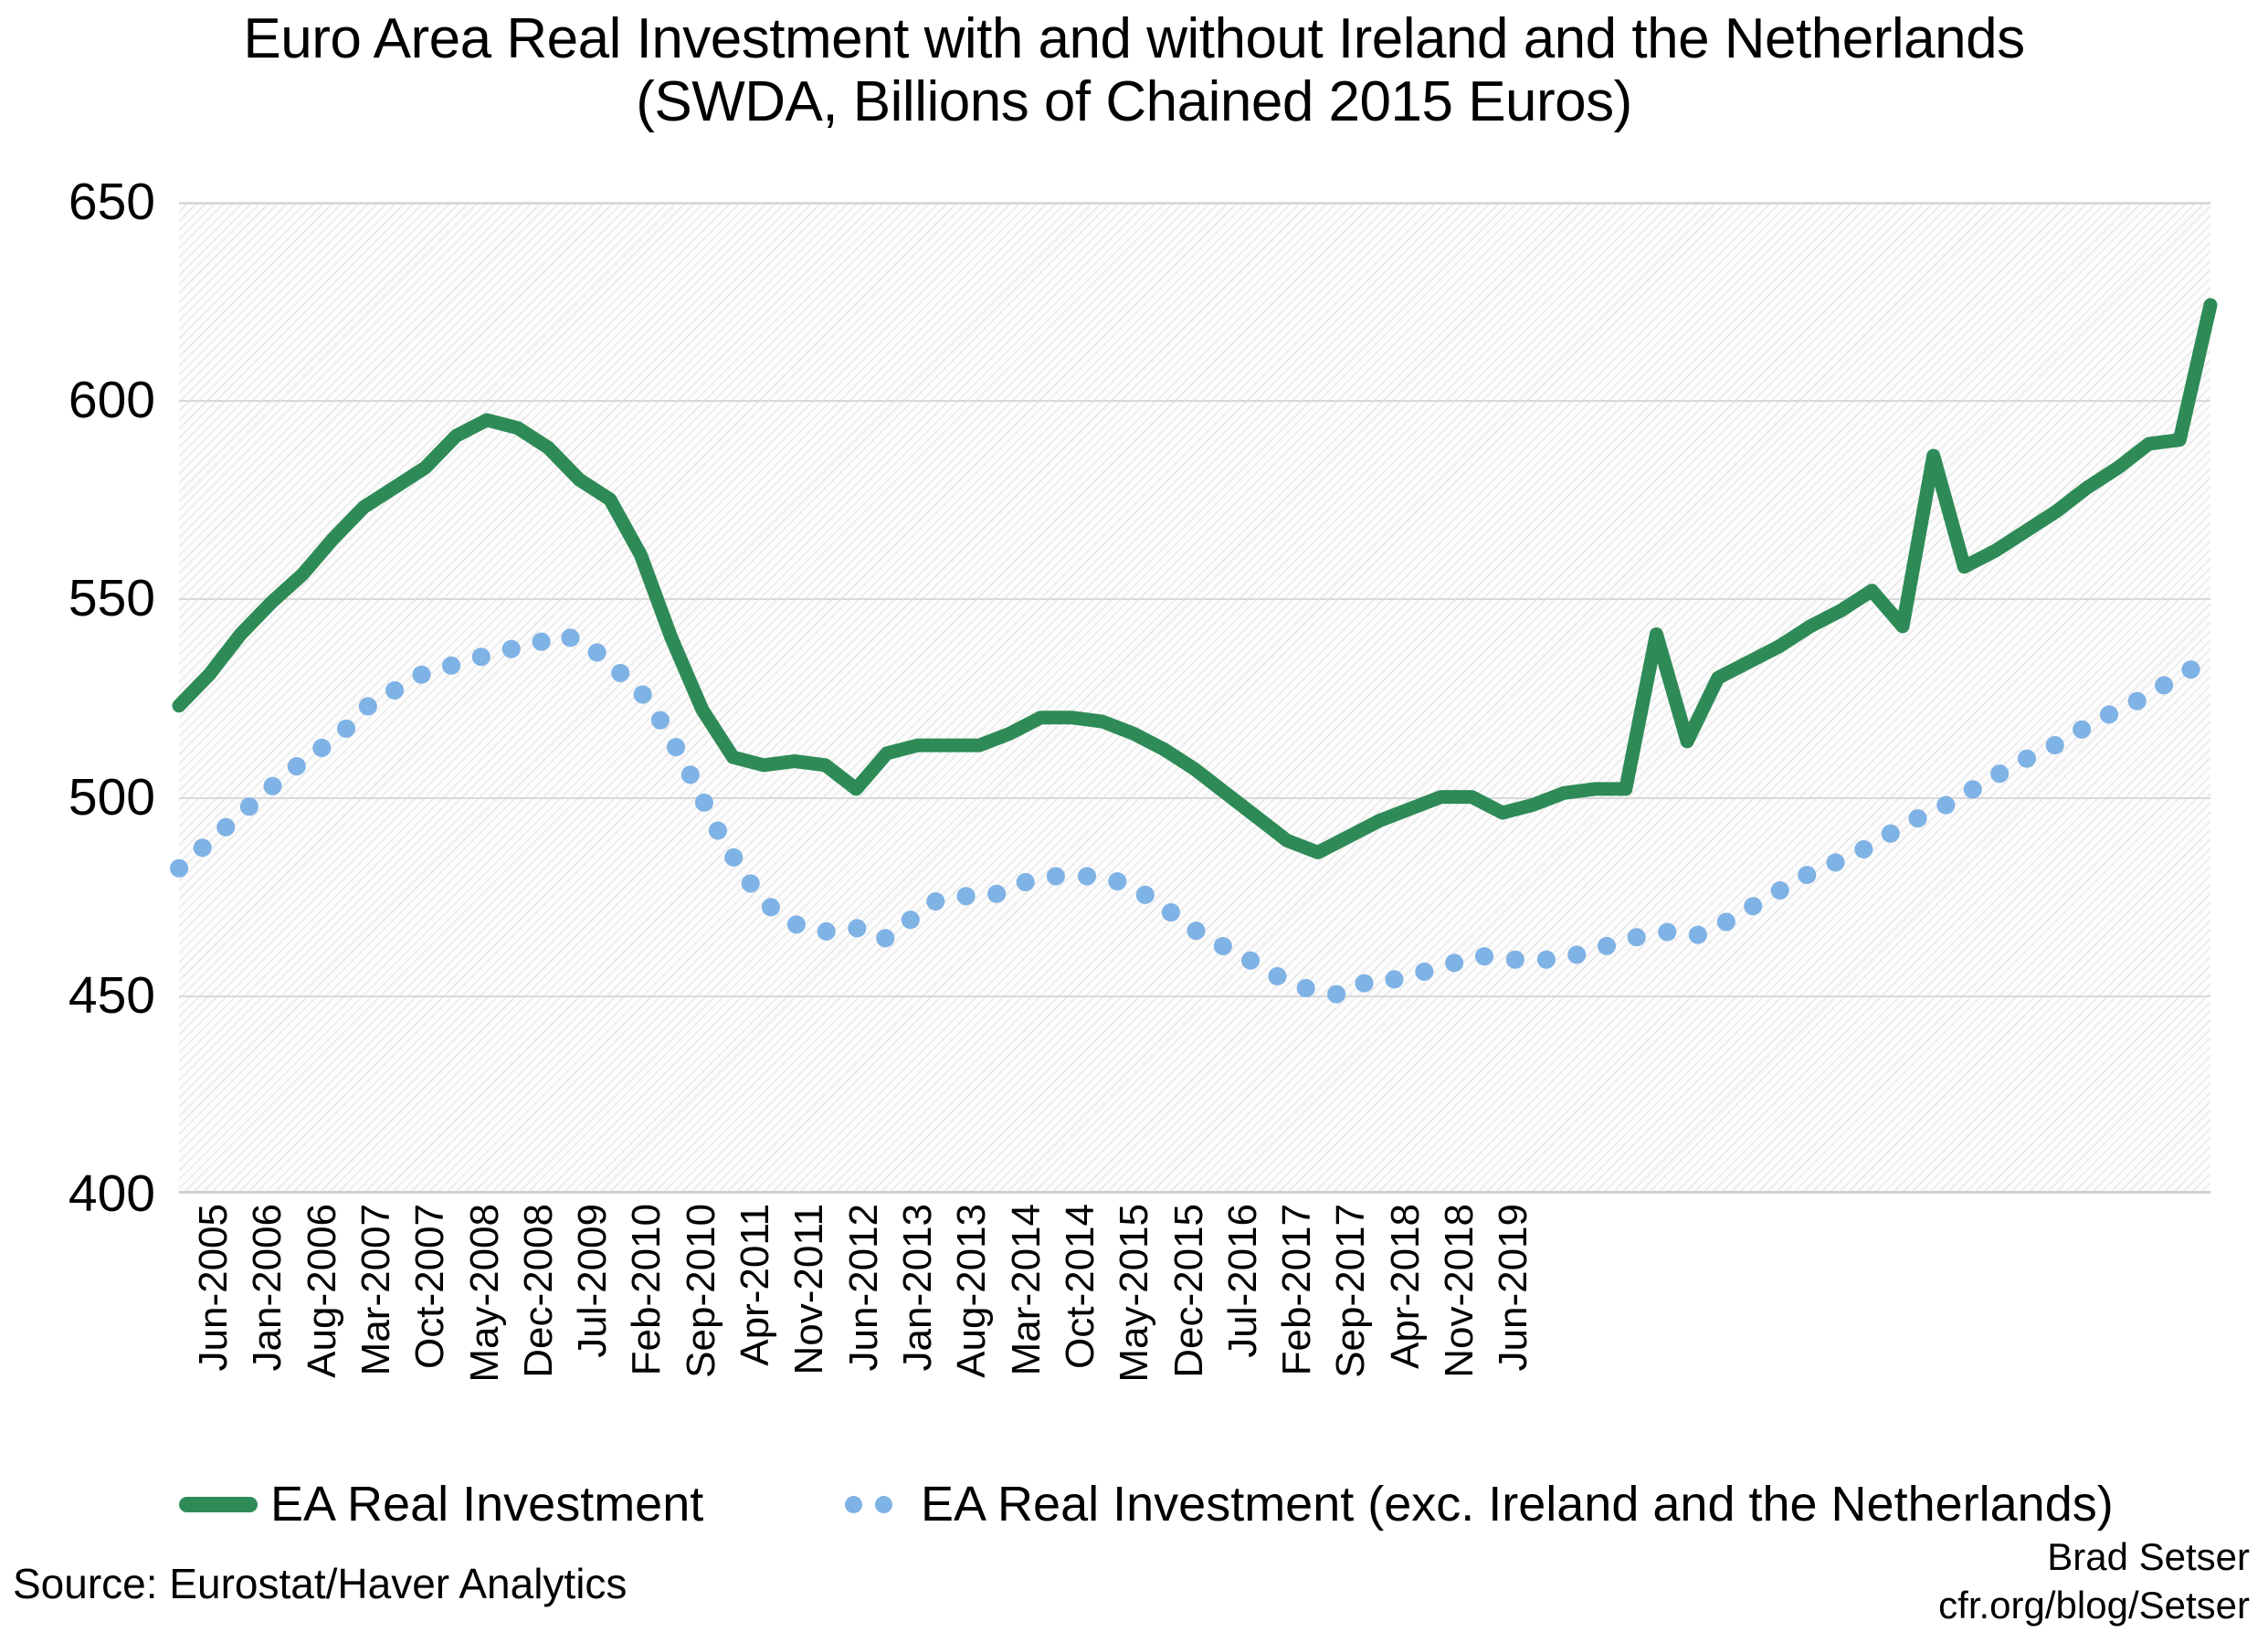 The width and height of the screenshot is (2268, 1632). Describe the element at coordinates (375, 1290) in the screenshot. I see `x-axis-tick-label: Mar-2007` at that location.